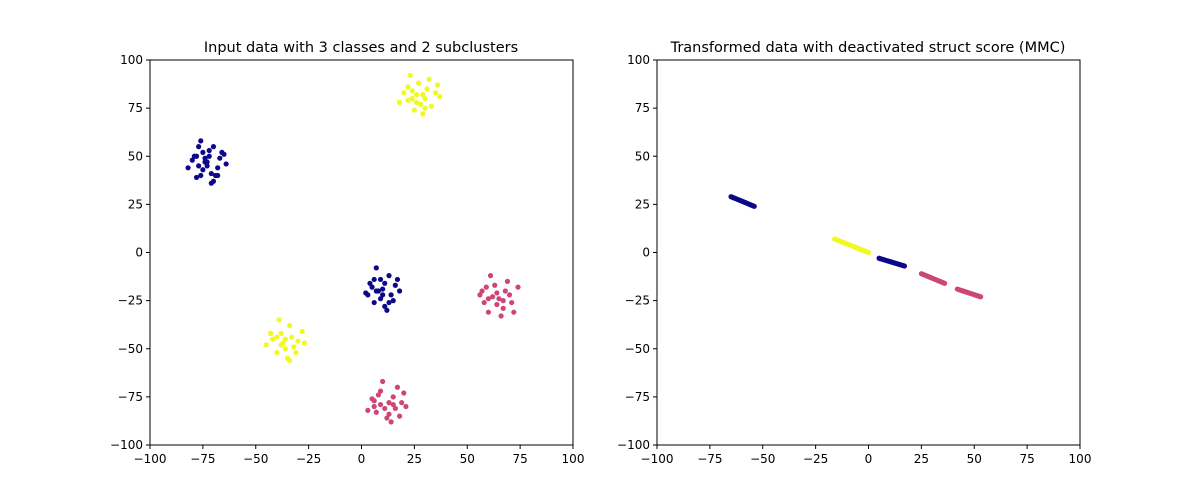  What do you see at coordinates (762, 459) in the screenshot?
I see `x-tick-label: −50` at bounding box center [762, 459].